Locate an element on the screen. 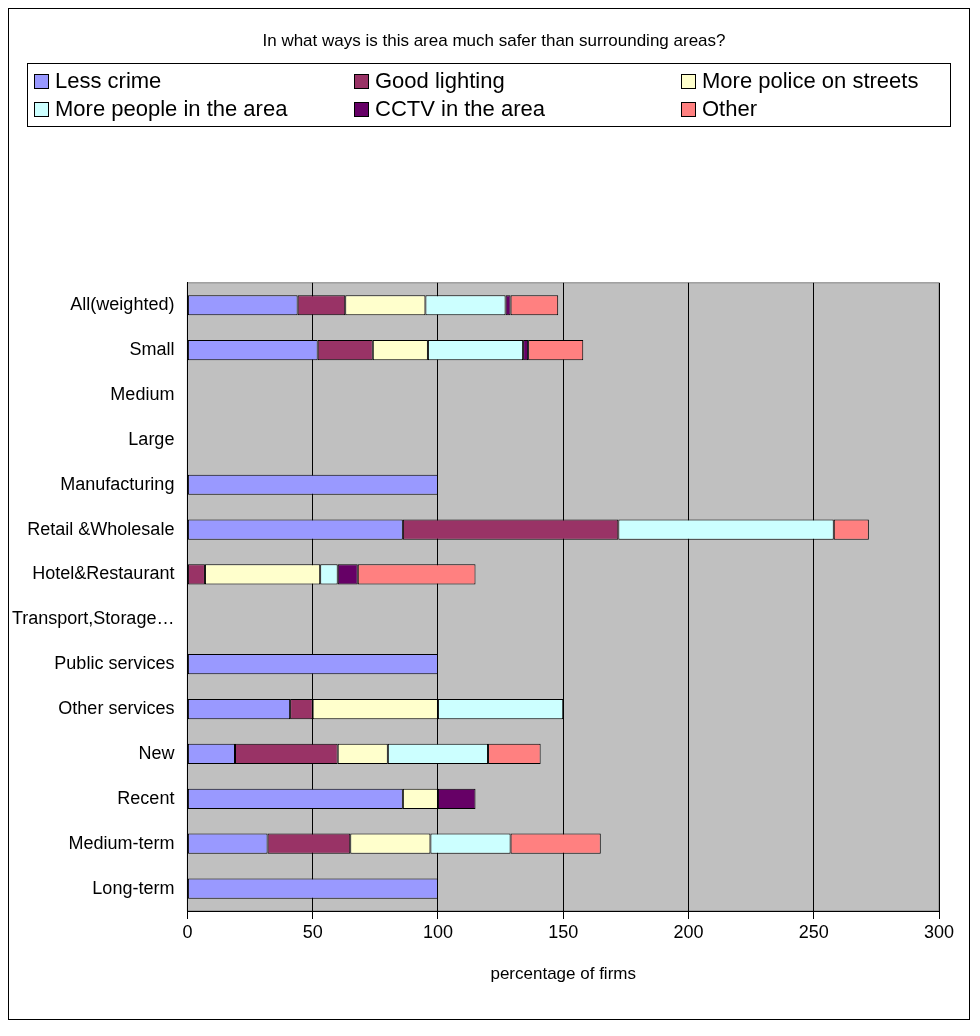  y-tick-label: Recent is located at coordinates (146, 797).